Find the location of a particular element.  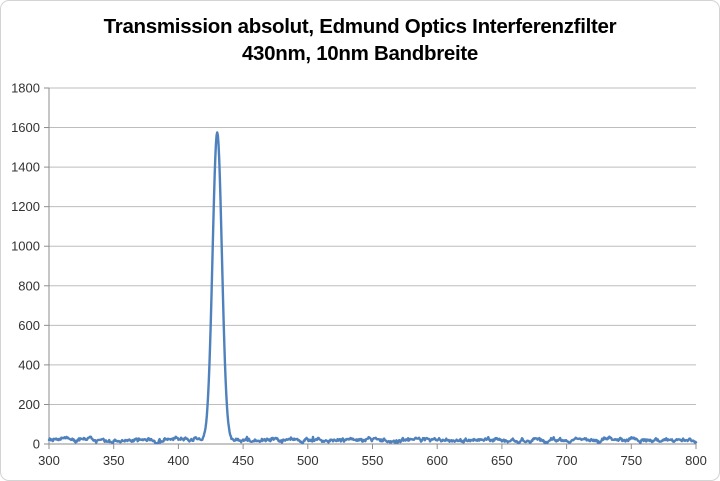

y-axis-tick-label: 1400 is located at coordinates (25, 167).